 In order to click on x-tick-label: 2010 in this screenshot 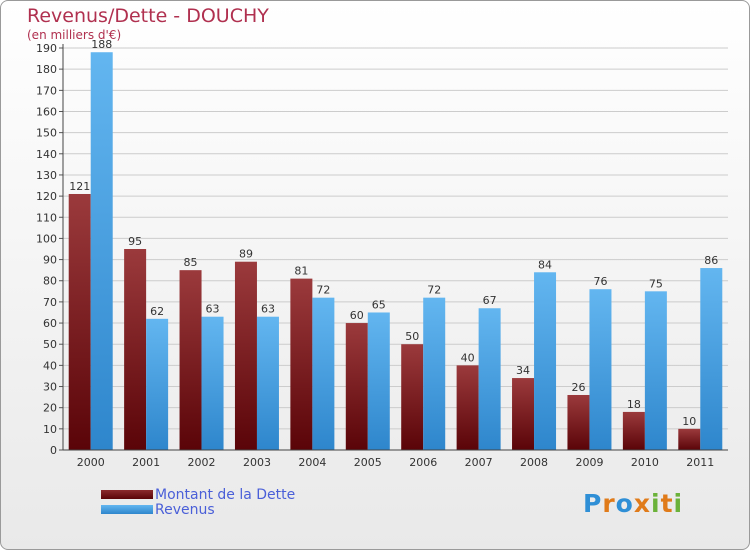, I will do `click(645, 462)`.